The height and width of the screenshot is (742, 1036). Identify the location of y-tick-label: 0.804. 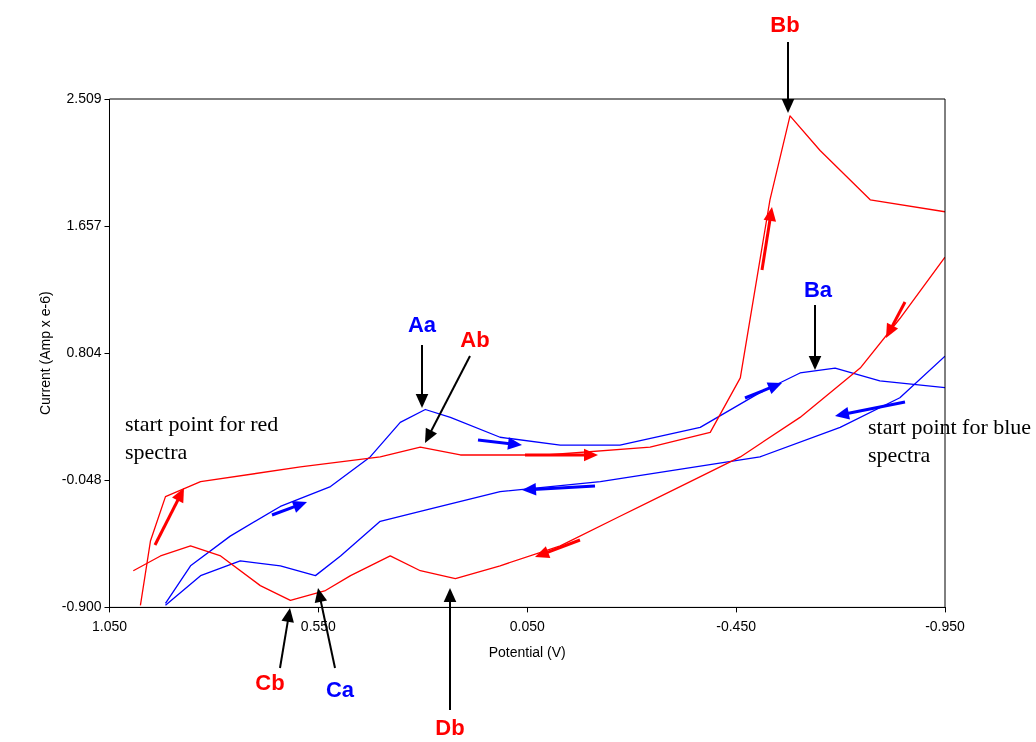
(84, 352).